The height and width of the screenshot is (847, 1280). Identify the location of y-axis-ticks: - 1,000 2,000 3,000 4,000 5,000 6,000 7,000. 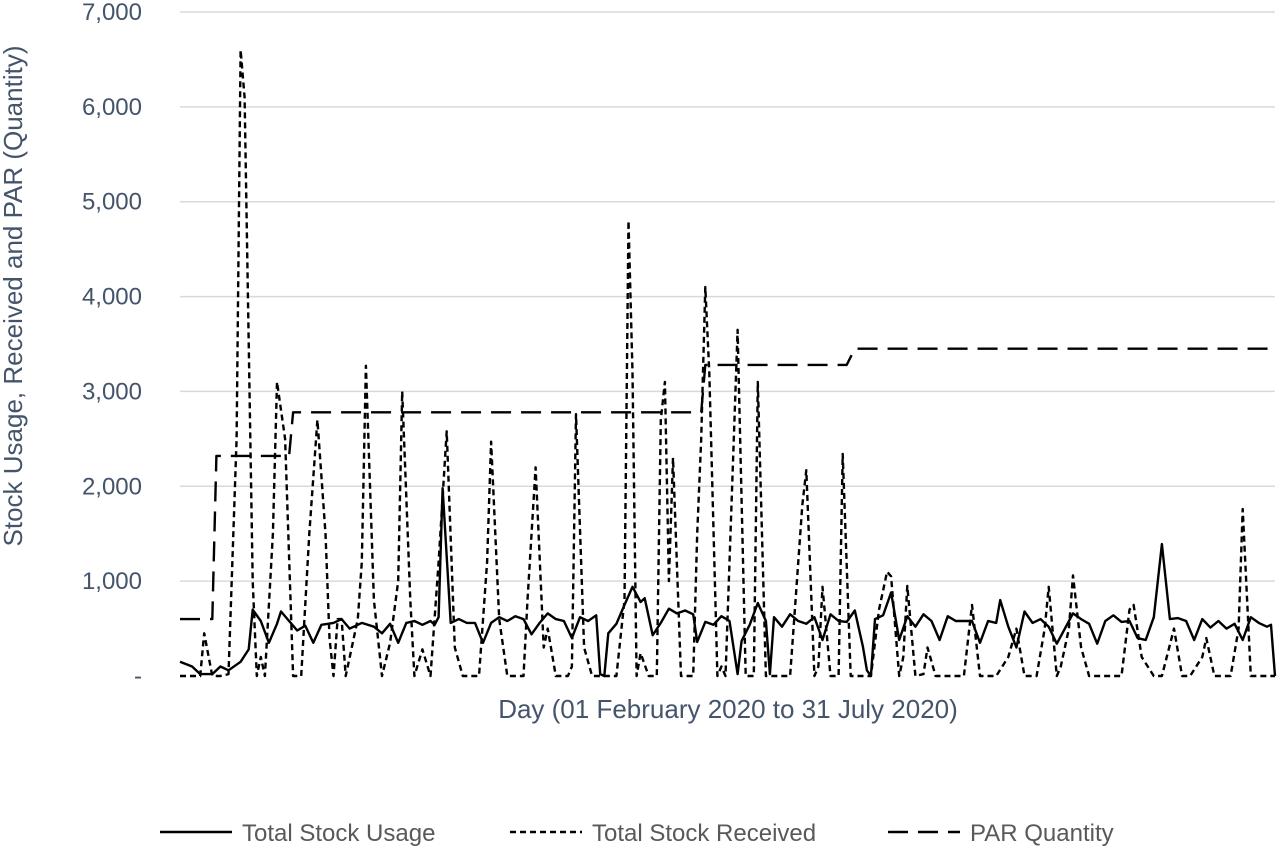
(112, 345).